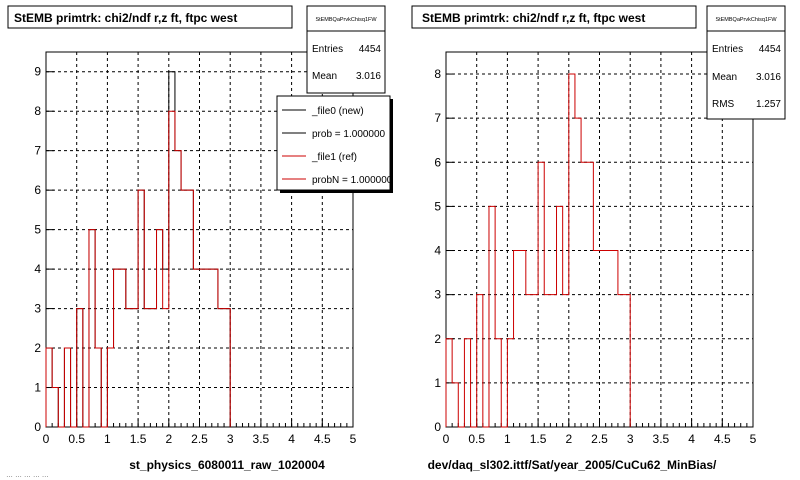 This screenshot has width=800, height=480. Describe the element at coordinates (37, 230) in the screenshot. I see `left-y-tick-label: 5` at that location.